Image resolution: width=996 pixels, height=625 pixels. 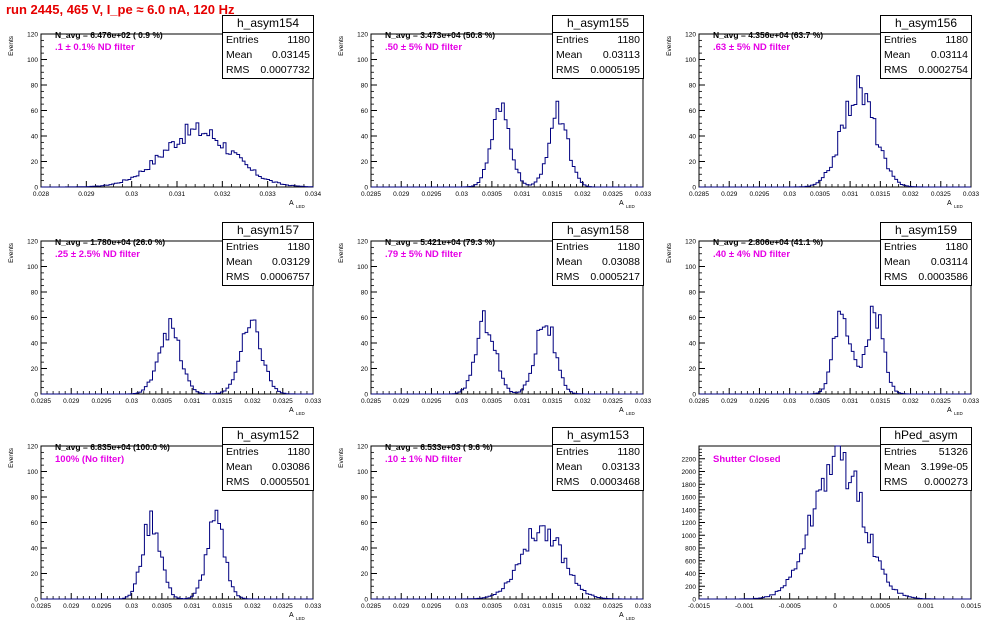 I want to click on filter-annotation: .79 ± 5% ND filter, so click(x=424, y=254).